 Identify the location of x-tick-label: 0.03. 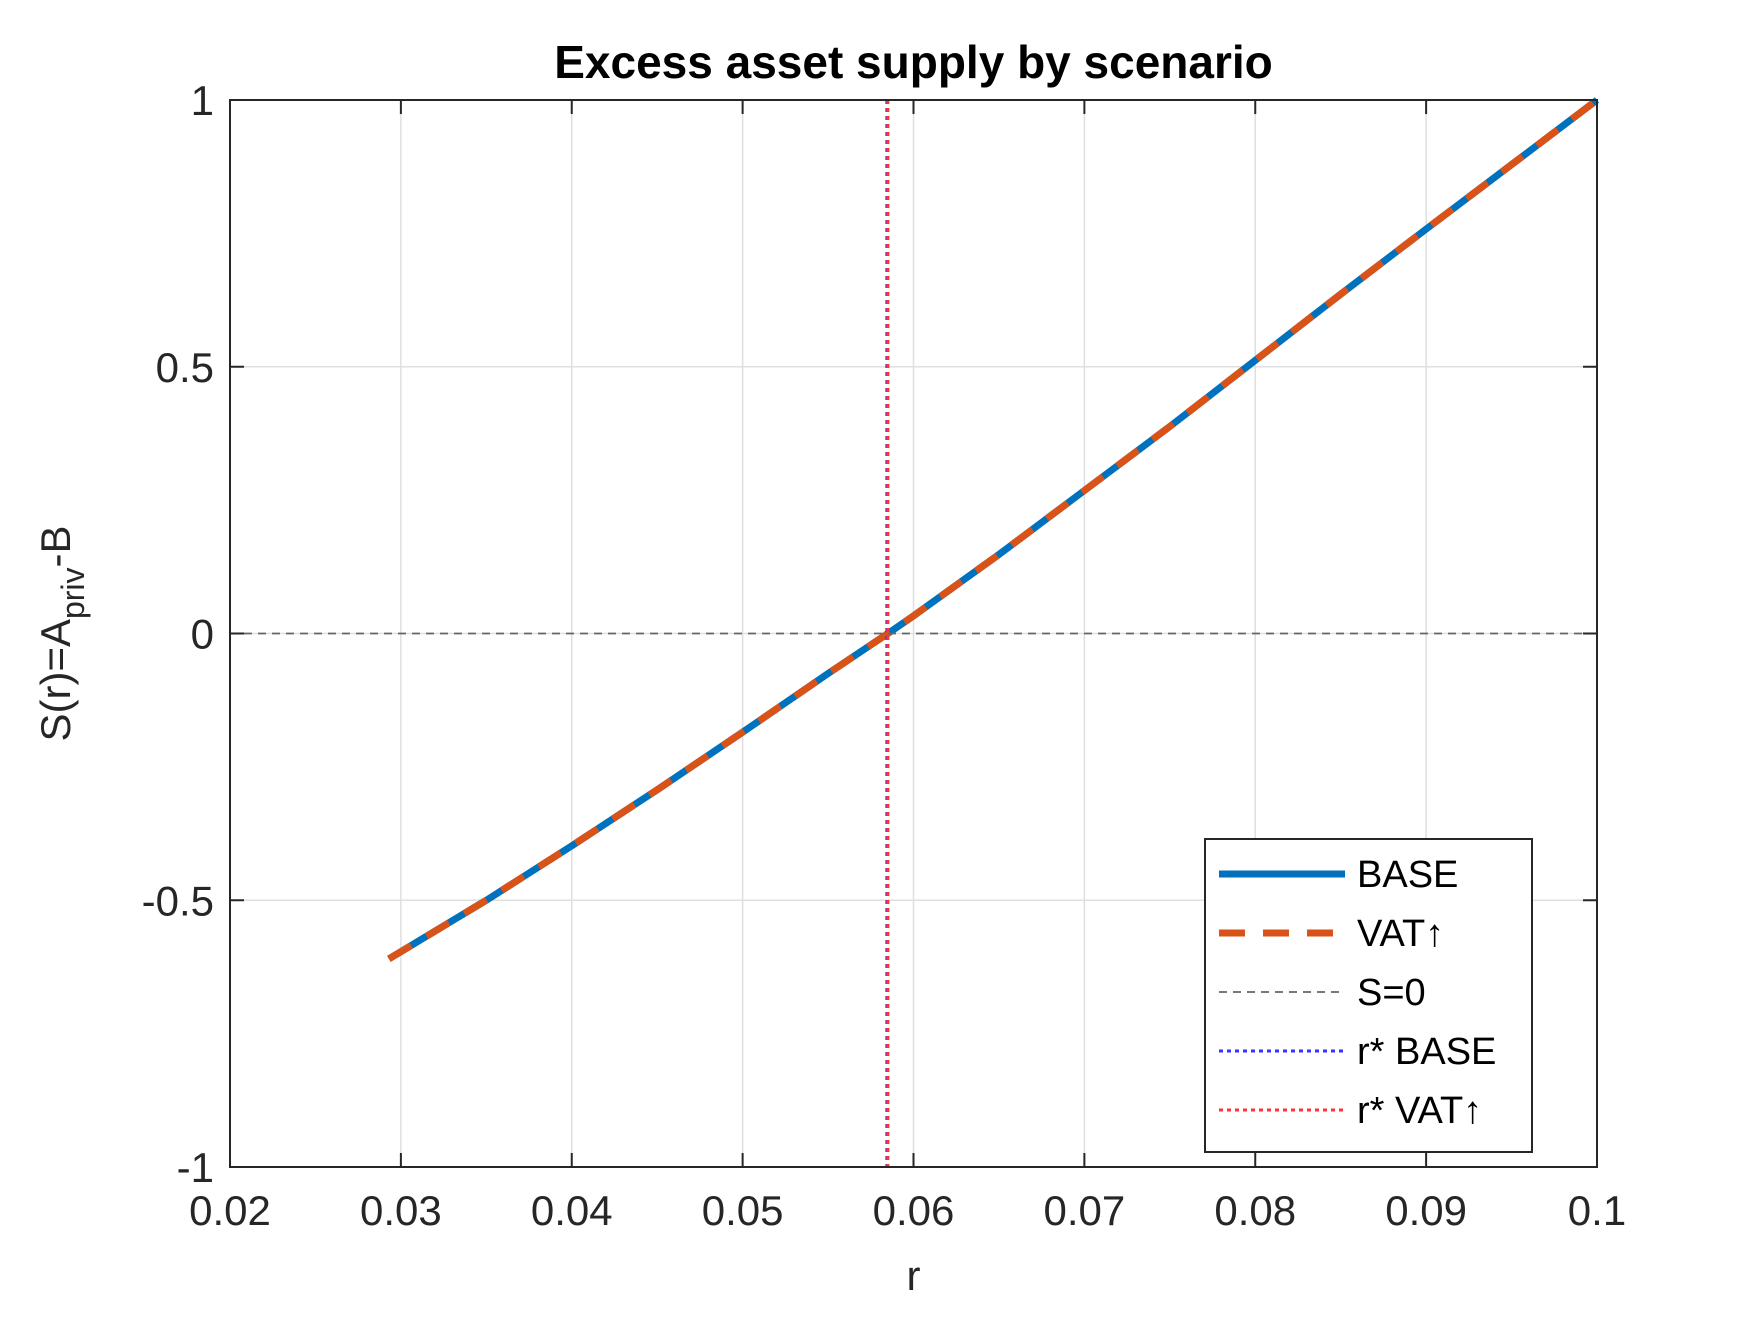
(401, 1210).